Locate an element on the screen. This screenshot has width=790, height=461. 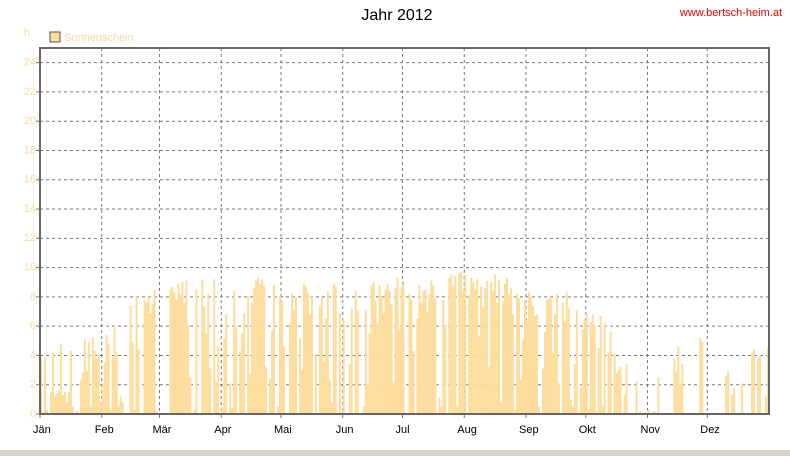
legend-swatch is located at coordinates (55, 37).